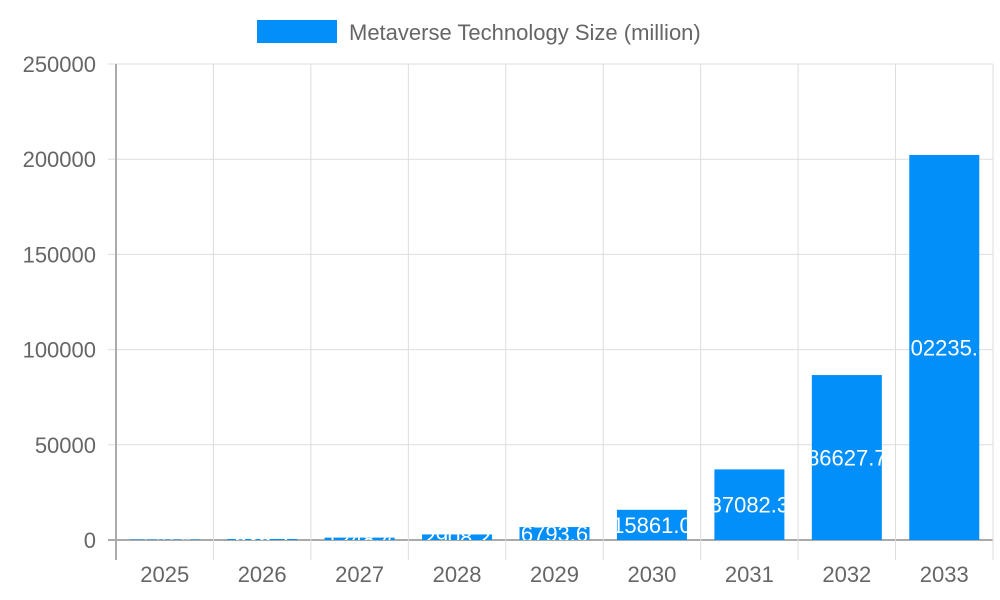 The image size is (1000, 600). I want to click on y-tick-label: 50000, so click(65, 445).